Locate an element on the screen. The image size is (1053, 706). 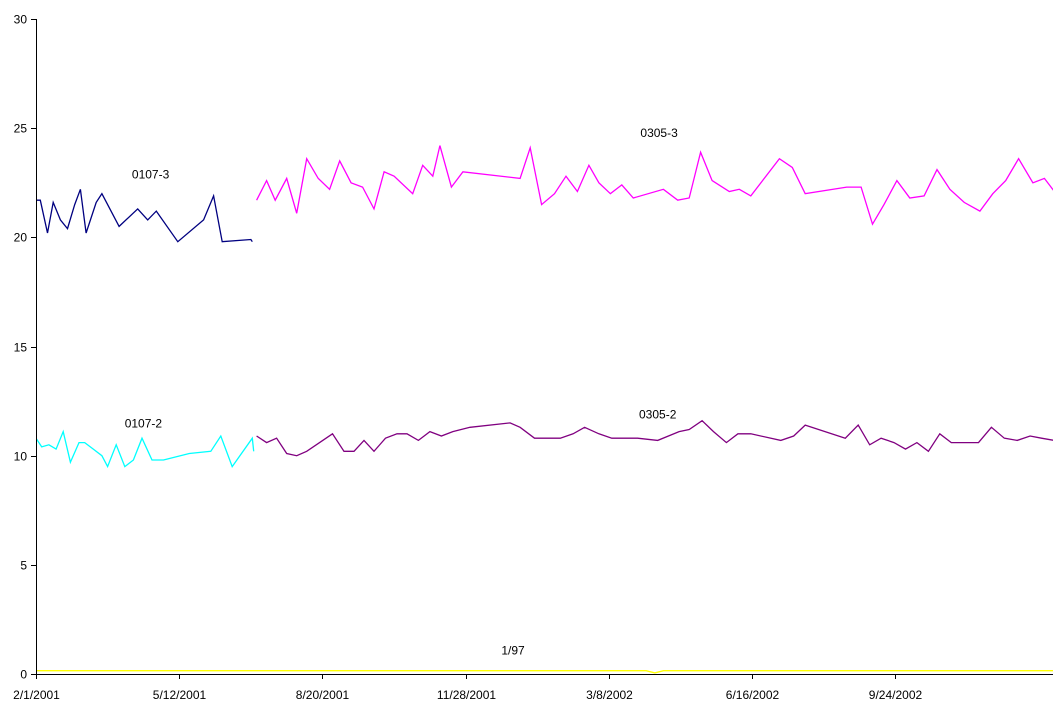
x-tick-label-8-20-2001: 8/20/2001 is located at coordinates (323, 695).